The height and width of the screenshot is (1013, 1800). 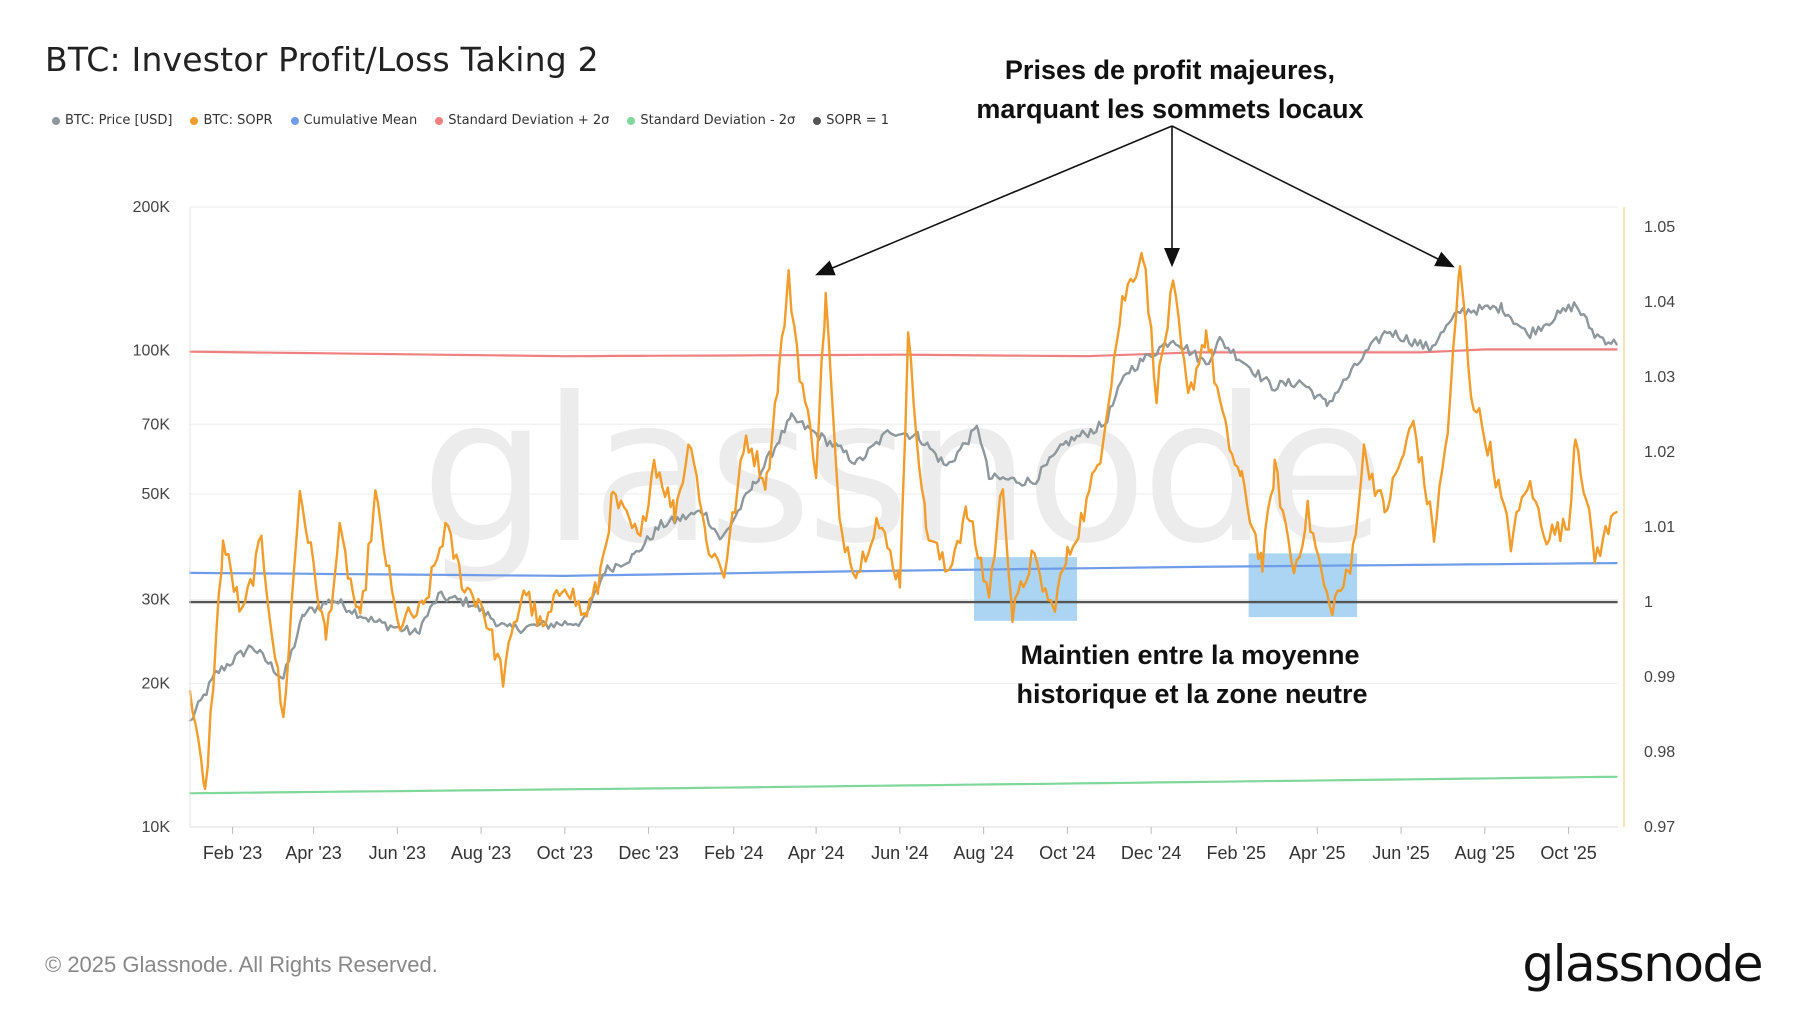 I want to click on legend-item-std-plus: Standard Deviation + 2σ, so click(x=522, y=120).